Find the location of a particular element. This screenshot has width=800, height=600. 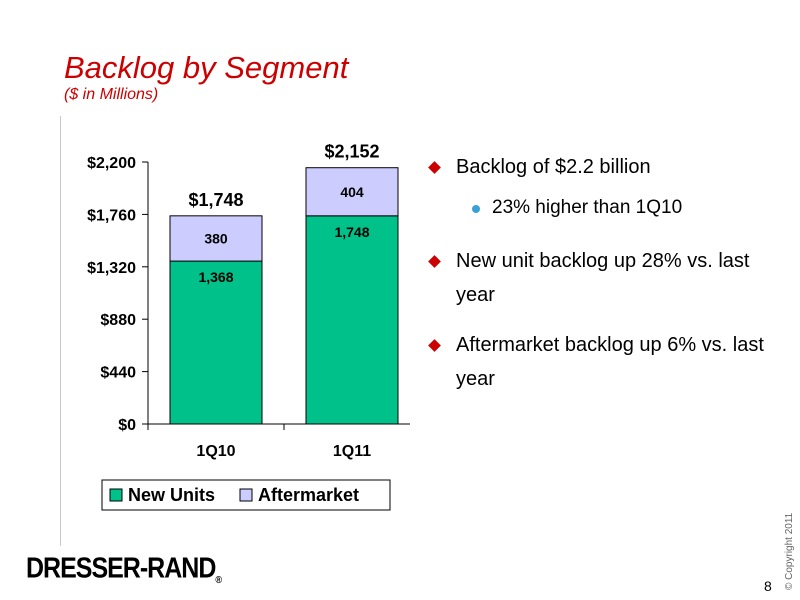

legend-swatch-new-units is located at coordinates (116, 495).